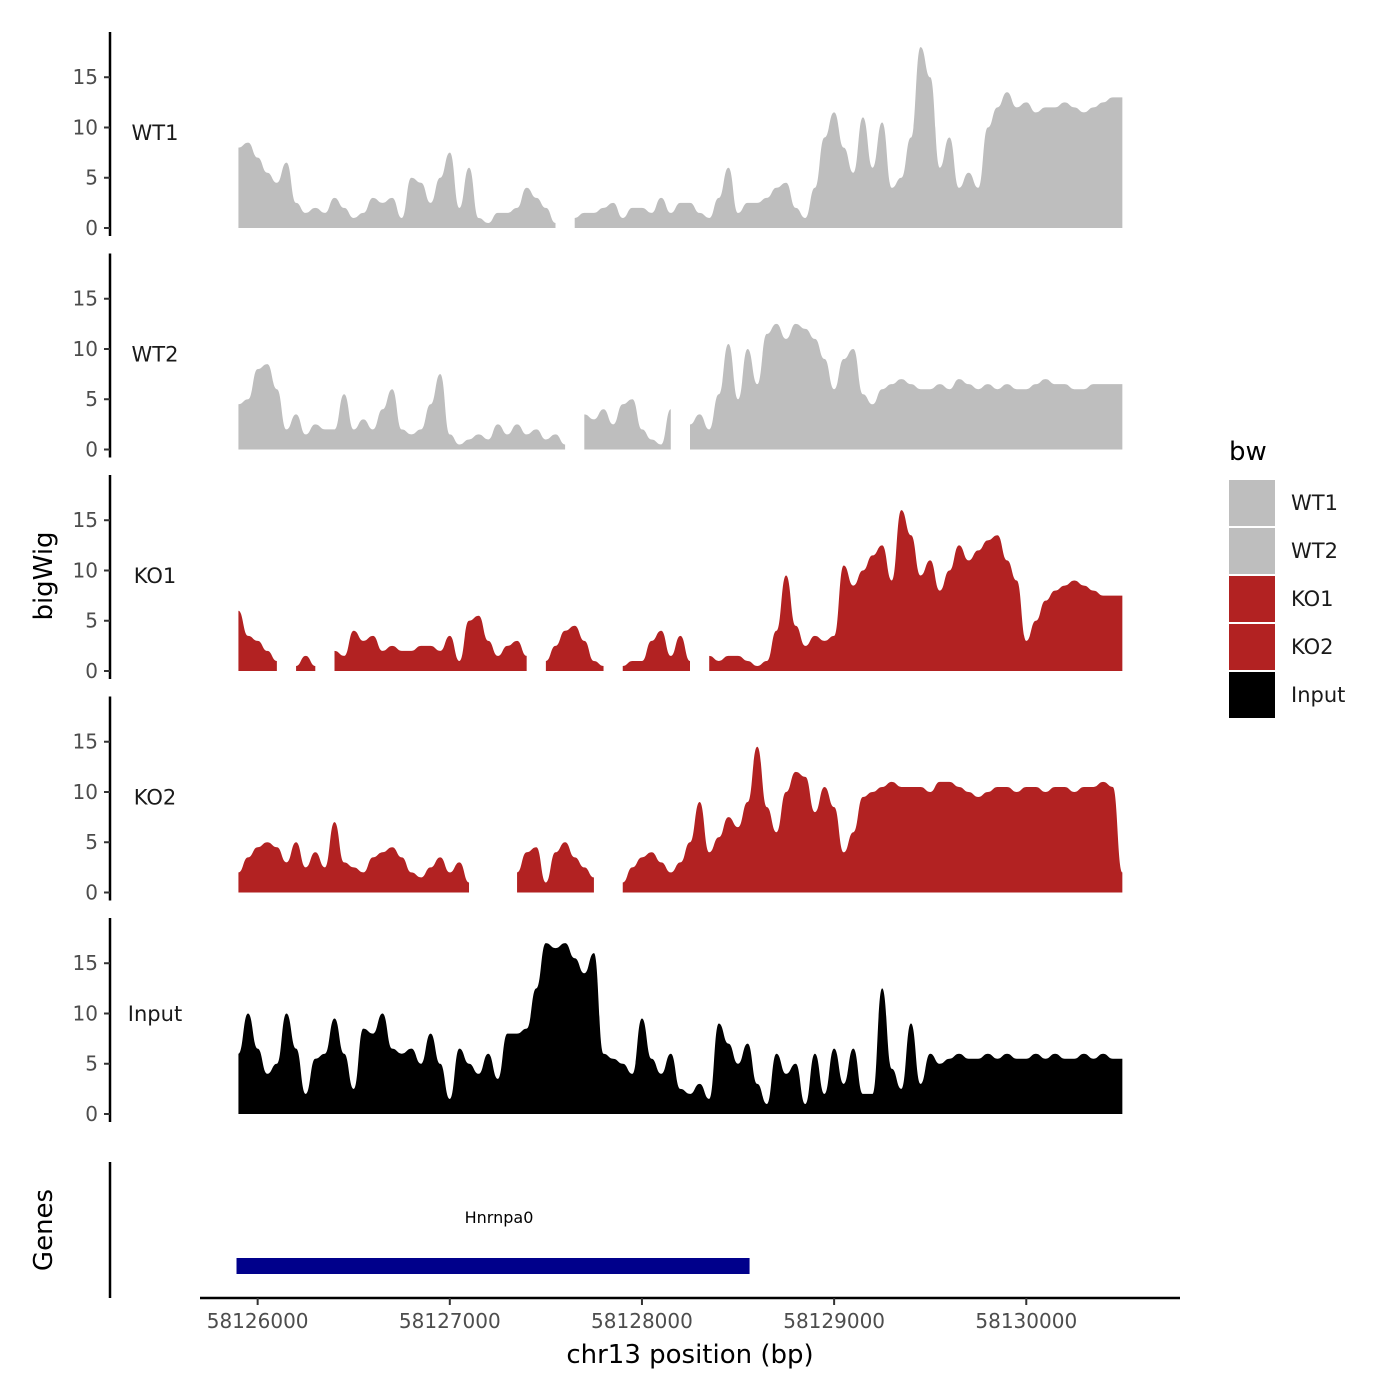 This screenshot has width=1400, height=1400. Describe the element at coordinates (689, 1355) in the screenshot. I see `x-axis-title: chr13 position (bp)` at that location.